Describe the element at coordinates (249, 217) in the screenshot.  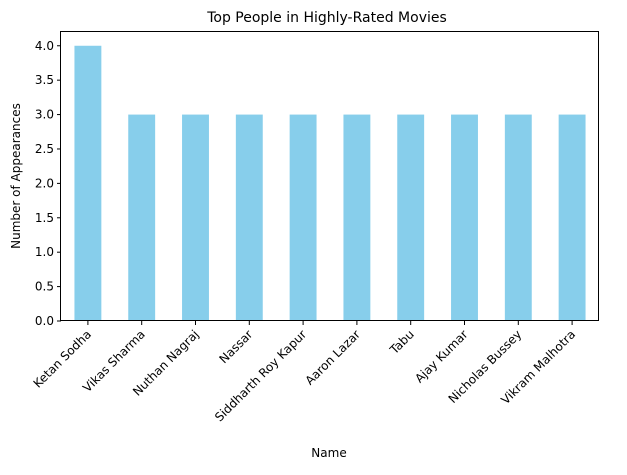
I see `bar-nassar` at that location.